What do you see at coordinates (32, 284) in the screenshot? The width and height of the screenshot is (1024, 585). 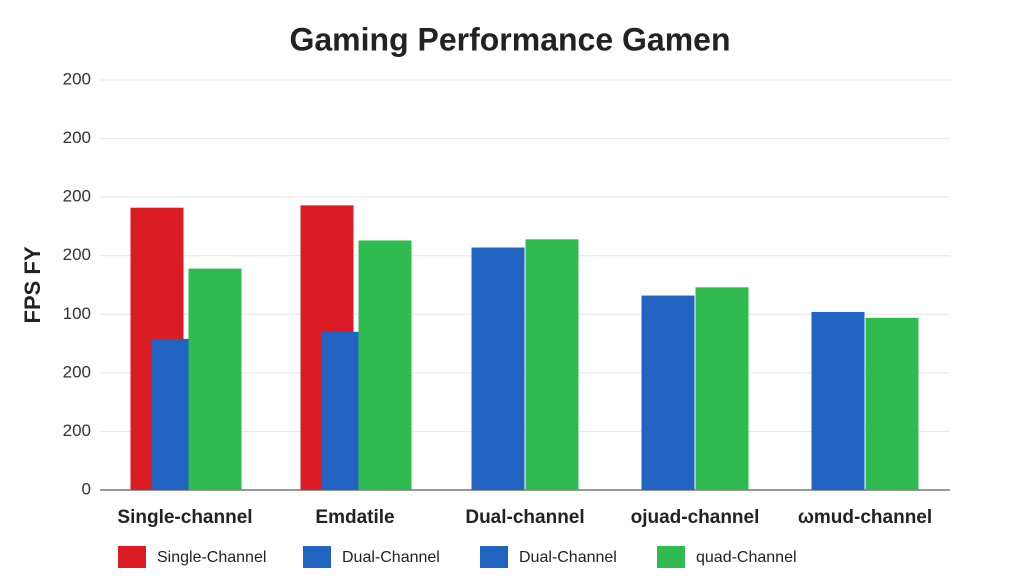 I see `y-axis-label: FPS FY` at bounding box center [32, 284].